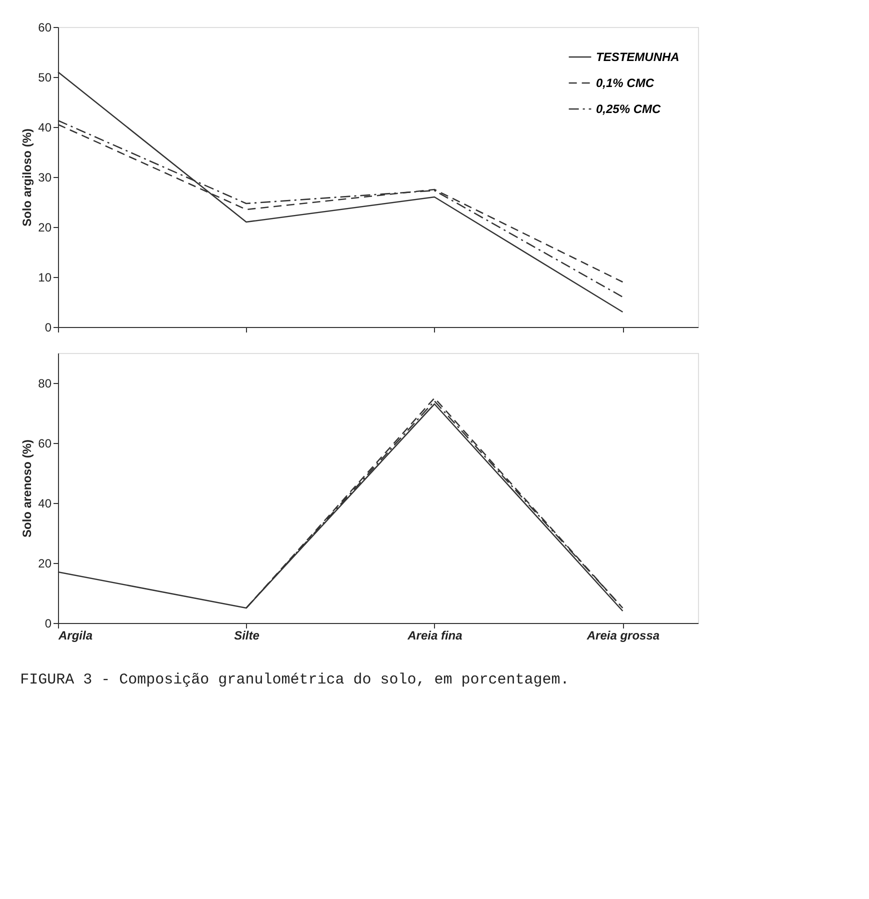  I want to click on x-tick-label: Areia grossa, so click(623, 635).